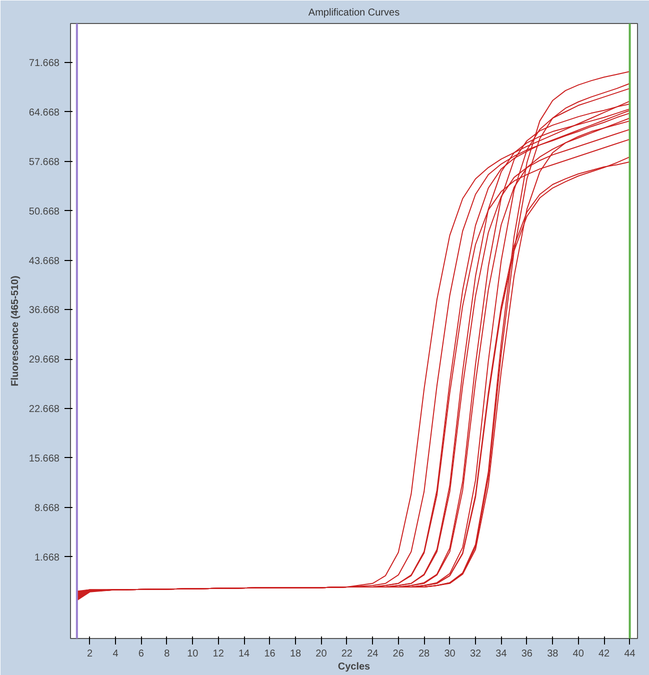 The height and width of the screenshot is (675, 649). Describe the element at coordinates (373, 654) in the screenshot. I see `x-tick-label: 24` at that location.